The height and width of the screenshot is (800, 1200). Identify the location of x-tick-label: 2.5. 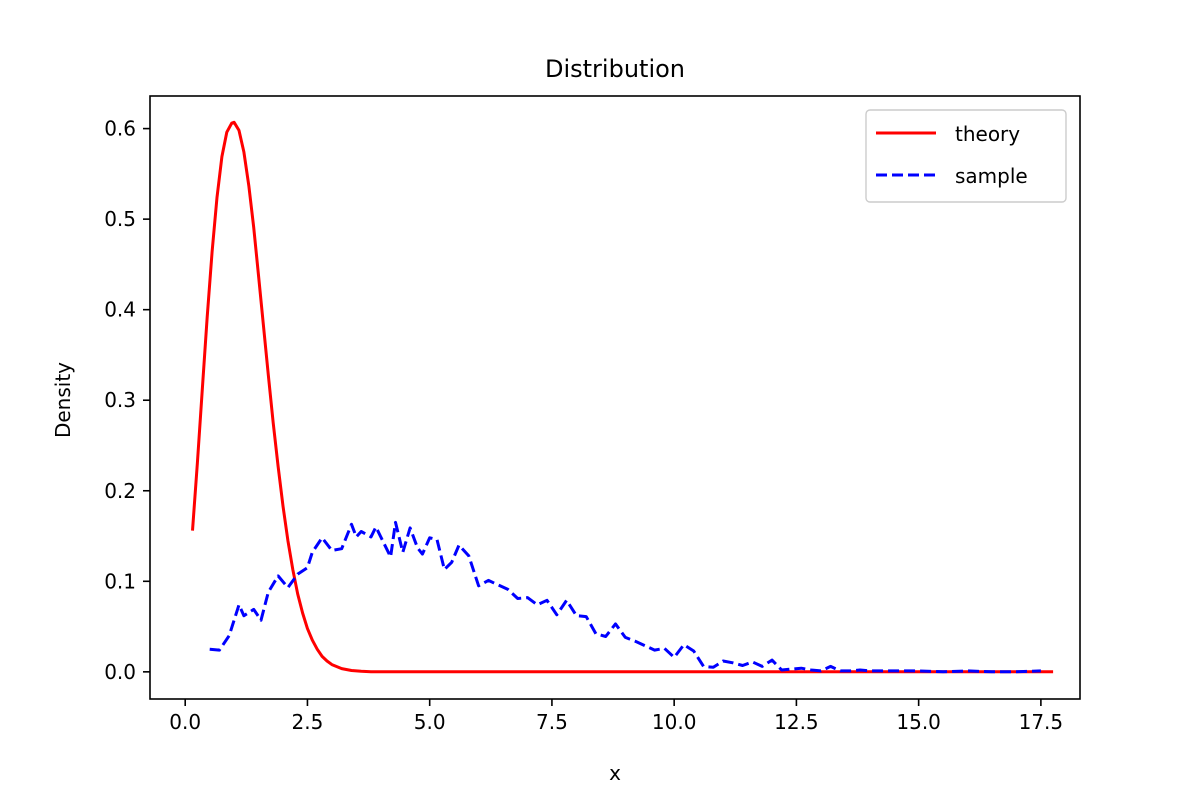
(308, 722).